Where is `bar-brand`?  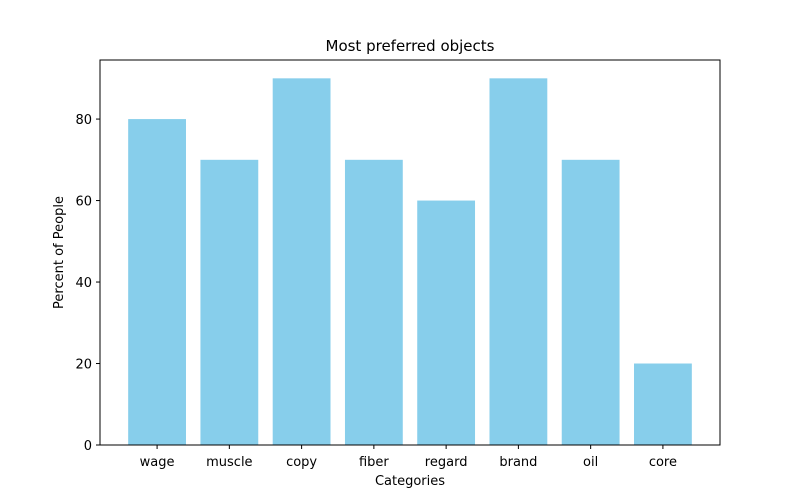 bar-brand is located at coordinates (518, 261).